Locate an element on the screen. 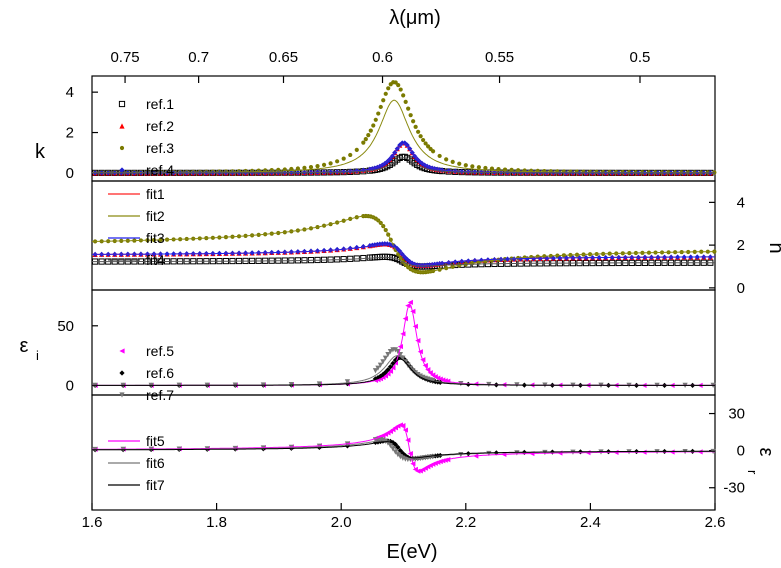 The image size is (781, 568). bottom-tick-label: 2.6 is located at coordinates (715, 522).